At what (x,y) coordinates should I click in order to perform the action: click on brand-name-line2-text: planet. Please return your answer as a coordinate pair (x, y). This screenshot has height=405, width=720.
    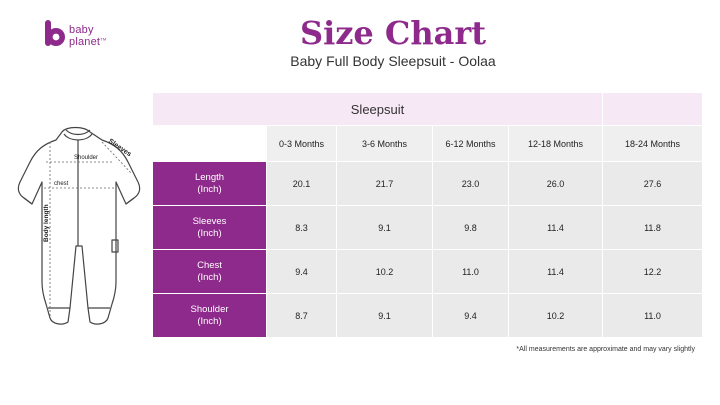
    Looking at the image, I should click on (85, 42).